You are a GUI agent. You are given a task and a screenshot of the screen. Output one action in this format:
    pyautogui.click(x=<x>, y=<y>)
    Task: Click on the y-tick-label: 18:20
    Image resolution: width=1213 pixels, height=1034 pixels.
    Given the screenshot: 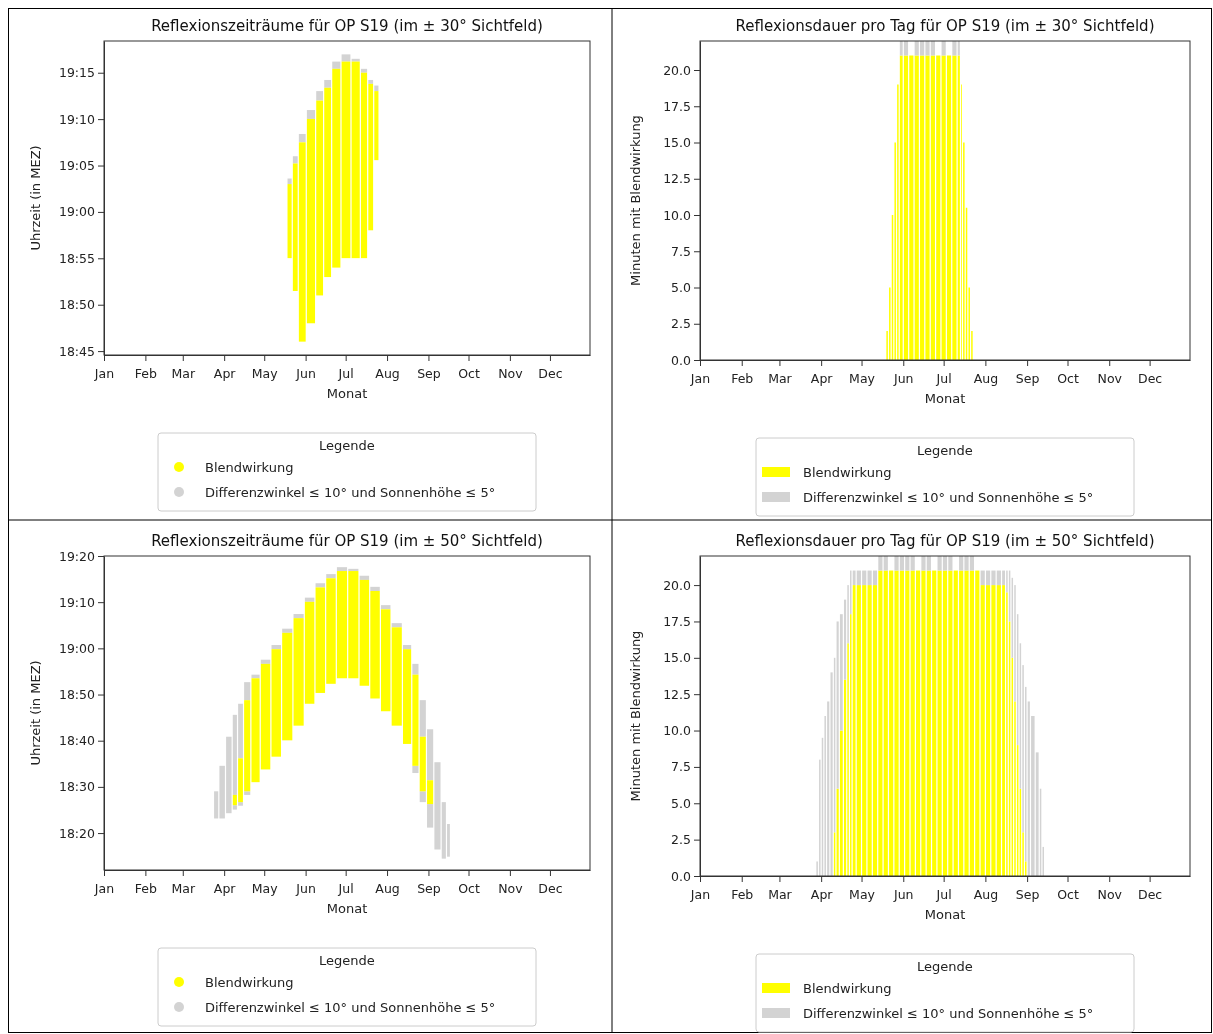 What is the action you would take?
    pyautogui.click(x=77, y=833)
    